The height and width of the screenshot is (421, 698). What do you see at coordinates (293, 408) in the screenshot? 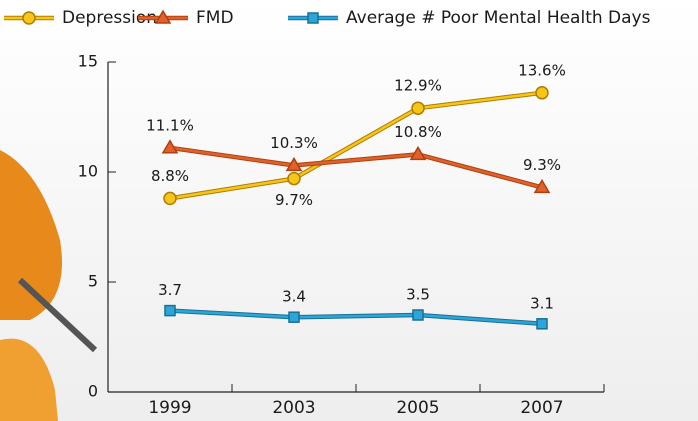
I see `x-tick-label: 2003` at bounding box center [293, 408].